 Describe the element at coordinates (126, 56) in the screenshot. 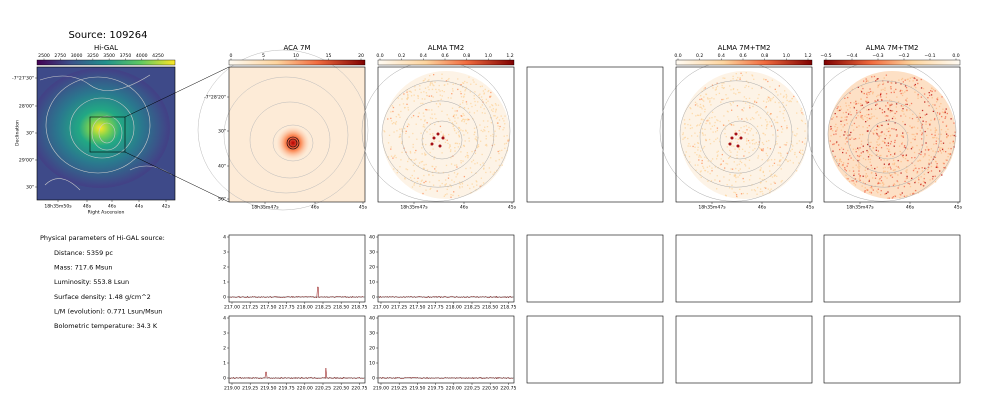

I see `colorbar-tick-label: 3750` at that location.